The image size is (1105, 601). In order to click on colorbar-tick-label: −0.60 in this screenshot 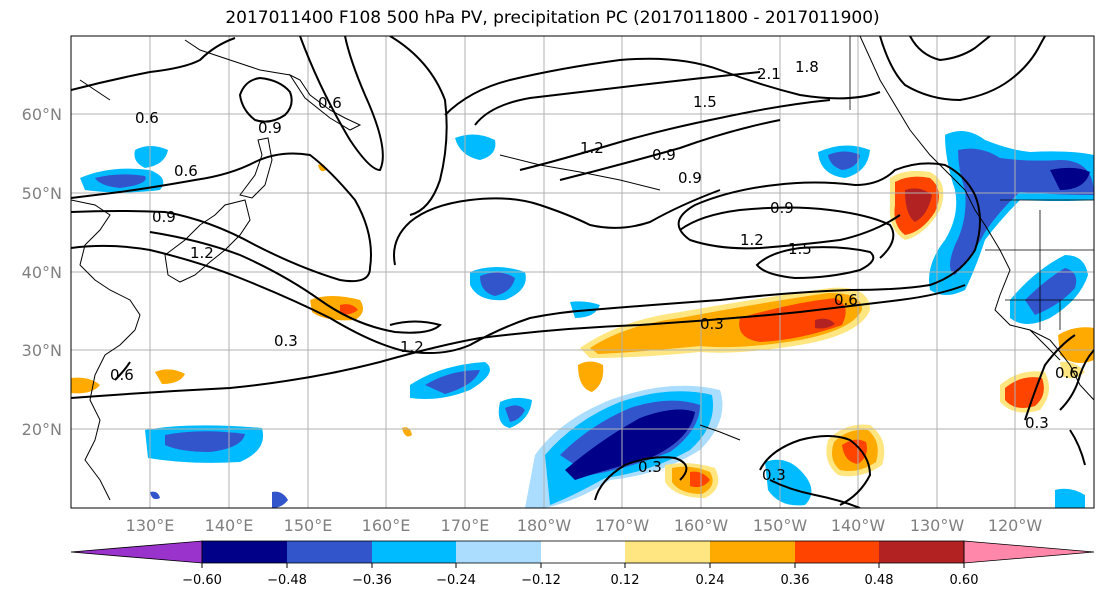, I will do `click(202, 580)`.